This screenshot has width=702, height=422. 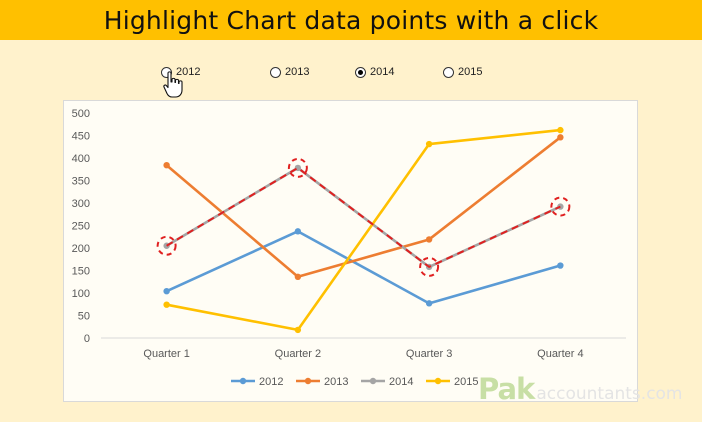 What do you see at coordinates (84, 317) in the screenshot?
I see `y-tick-label: 50` at bounding box center [84, 317].